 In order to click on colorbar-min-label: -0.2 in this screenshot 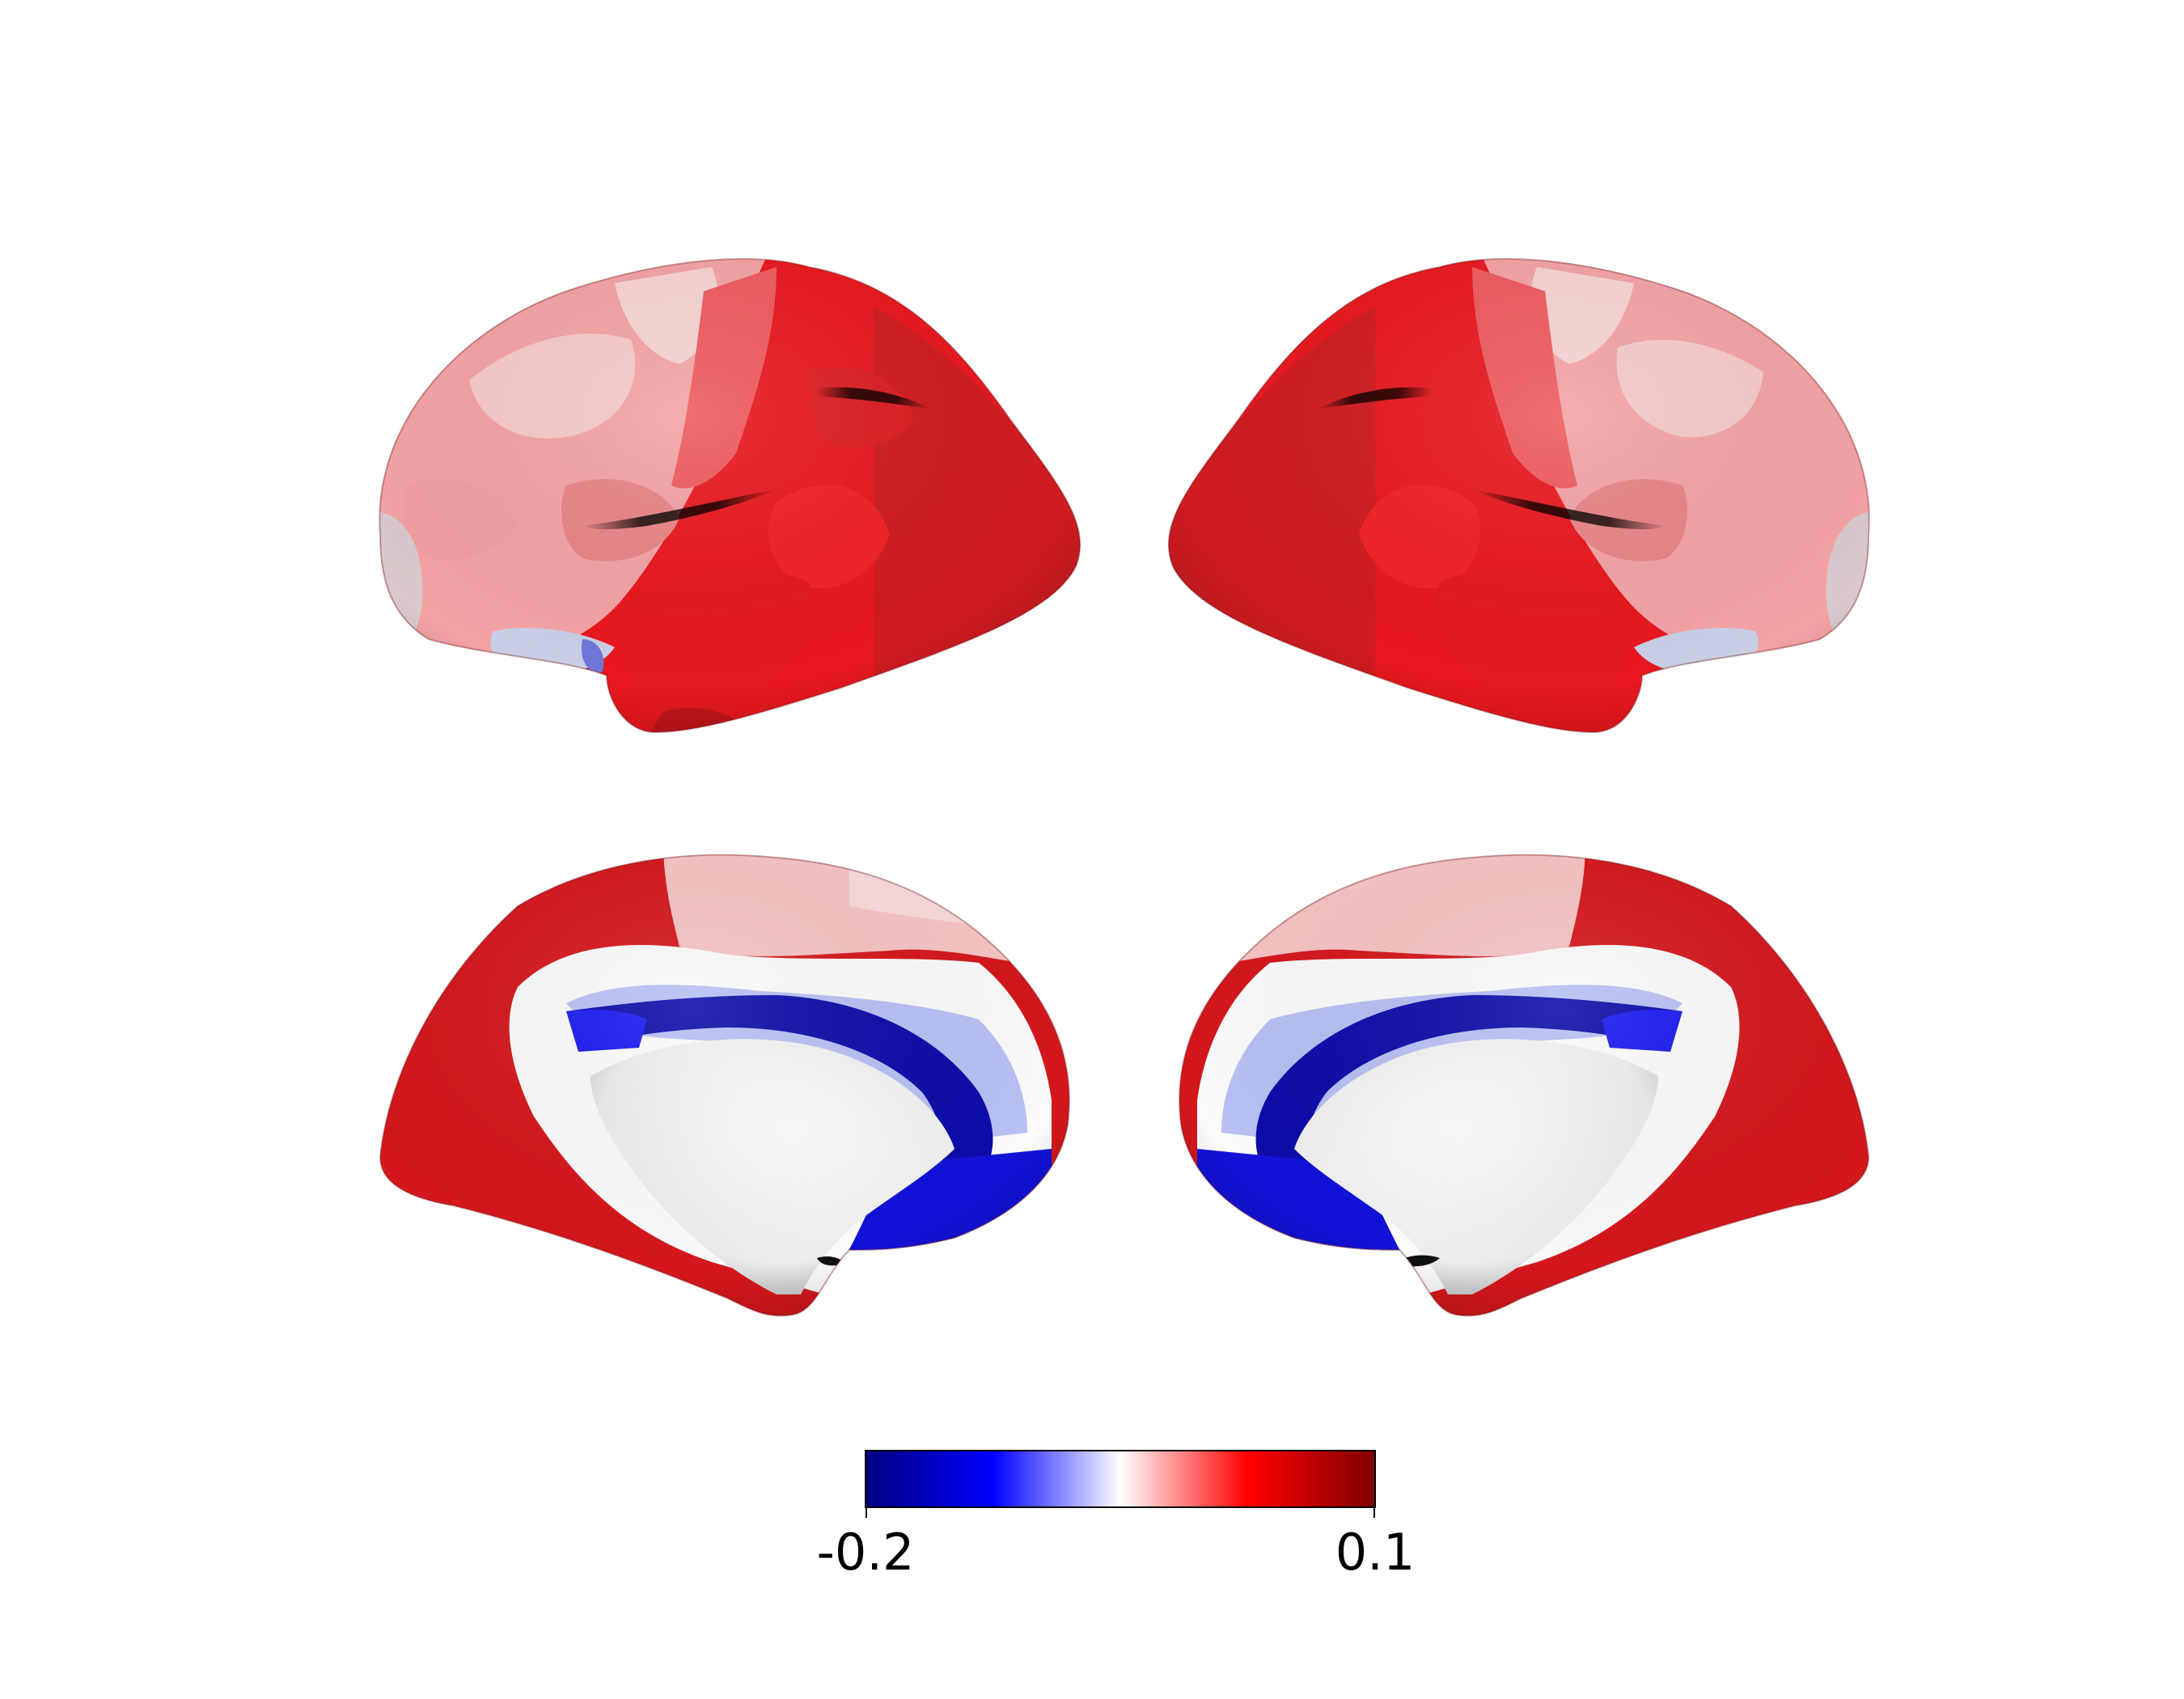, I will do `click(865, 1552)`.